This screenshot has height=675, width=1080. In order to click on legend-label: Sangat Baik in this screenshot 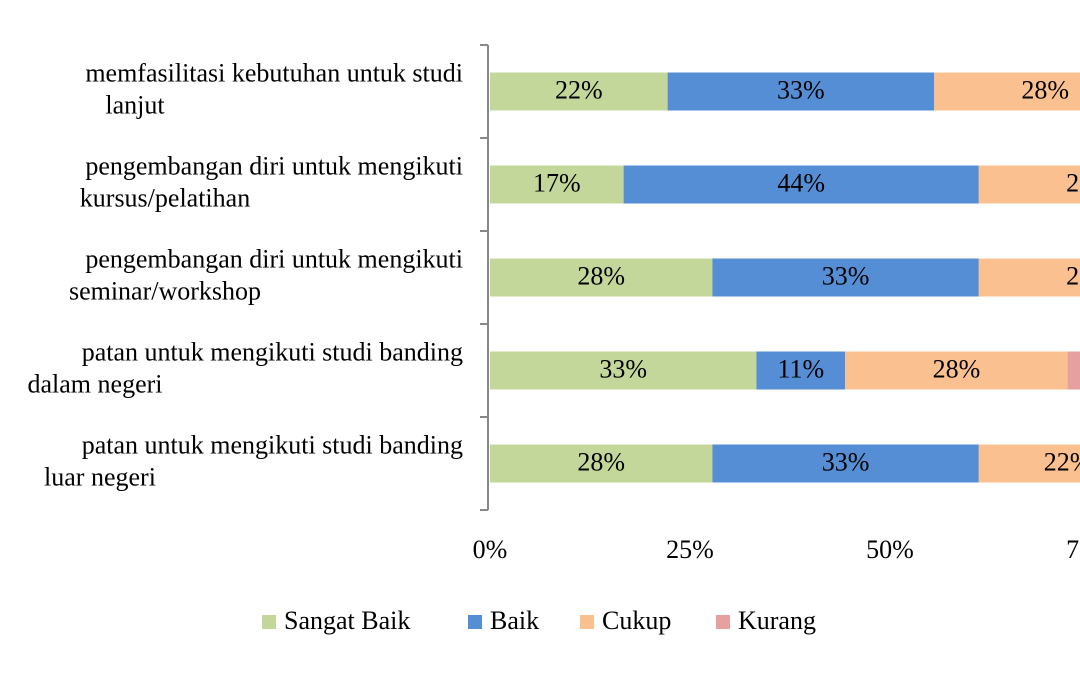, I will do `click(347, 620)`.